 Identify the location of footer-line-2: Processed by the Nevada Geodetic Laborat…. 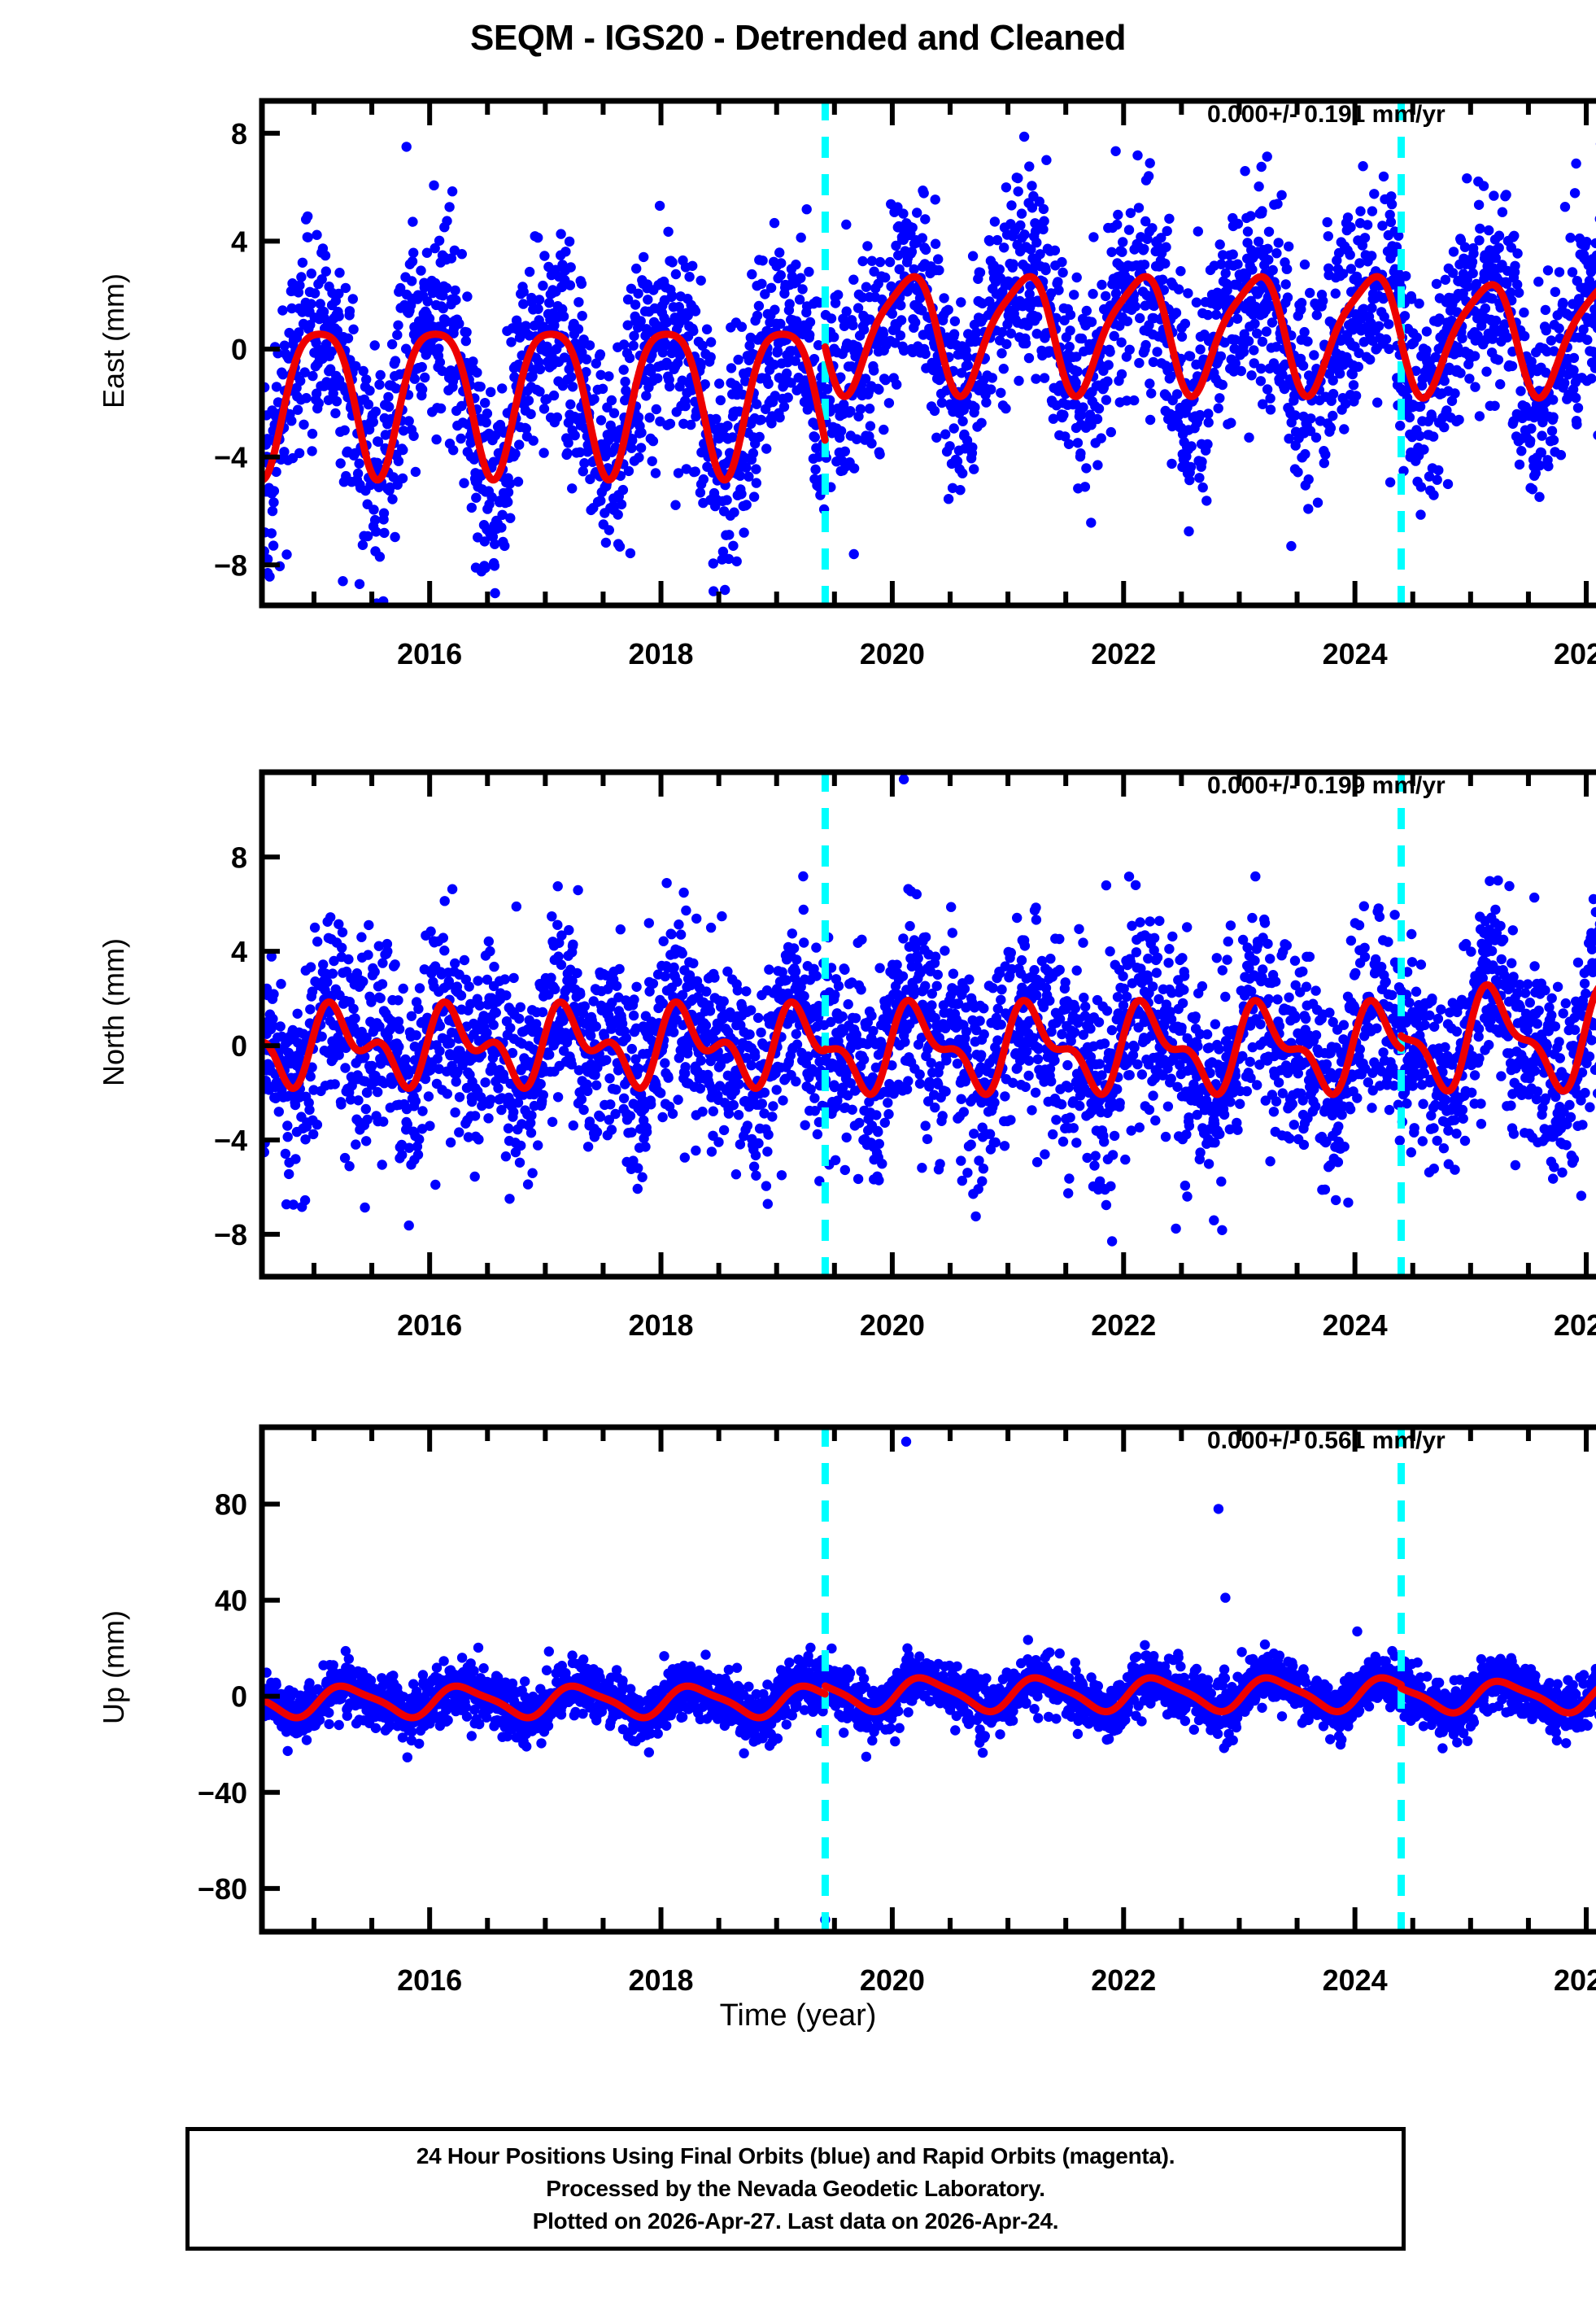
(795, 2189).